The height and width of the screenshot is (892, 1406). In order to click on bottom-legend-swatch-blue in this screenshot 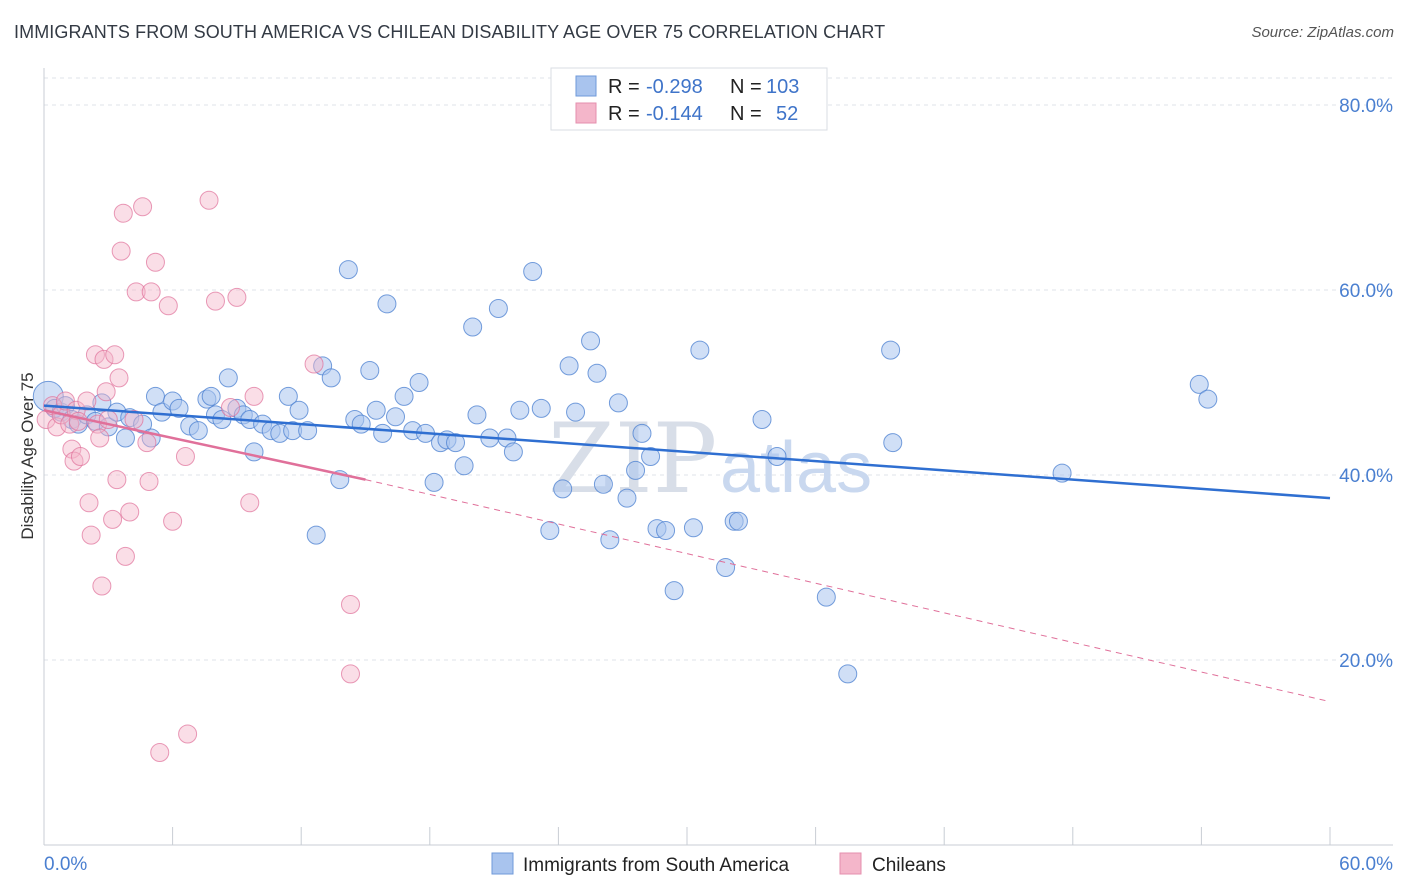, I will do `click(502, 863)`.